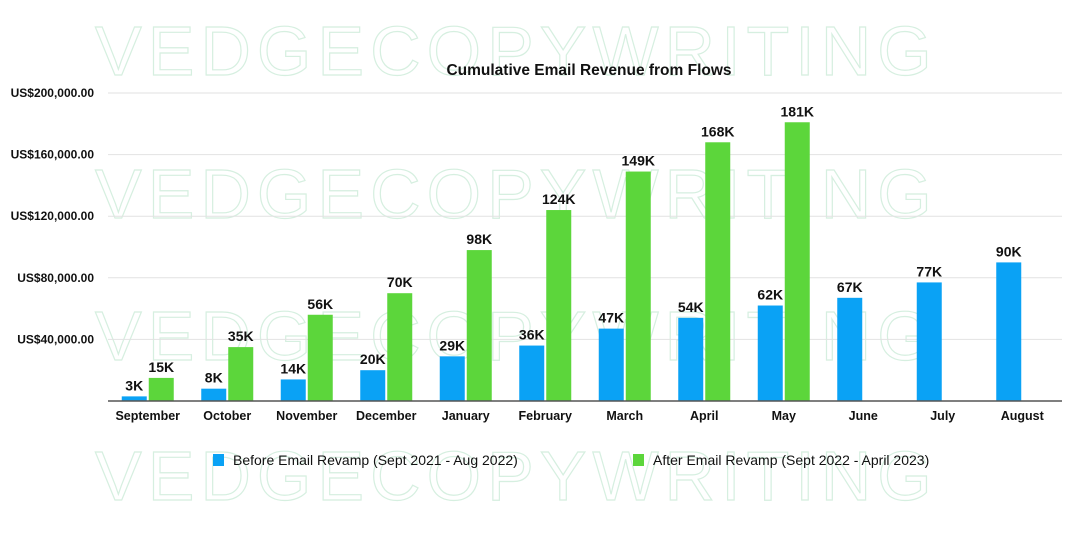  I want to click on y-tick-label: US$80,000.00, so click(55, 278).